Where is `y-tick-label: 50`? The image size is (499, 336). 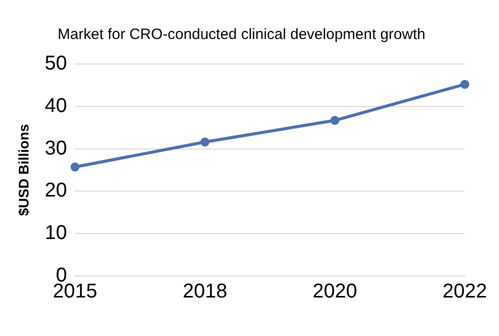
y-tick-label: 50 is located at coordinates (56, 63).